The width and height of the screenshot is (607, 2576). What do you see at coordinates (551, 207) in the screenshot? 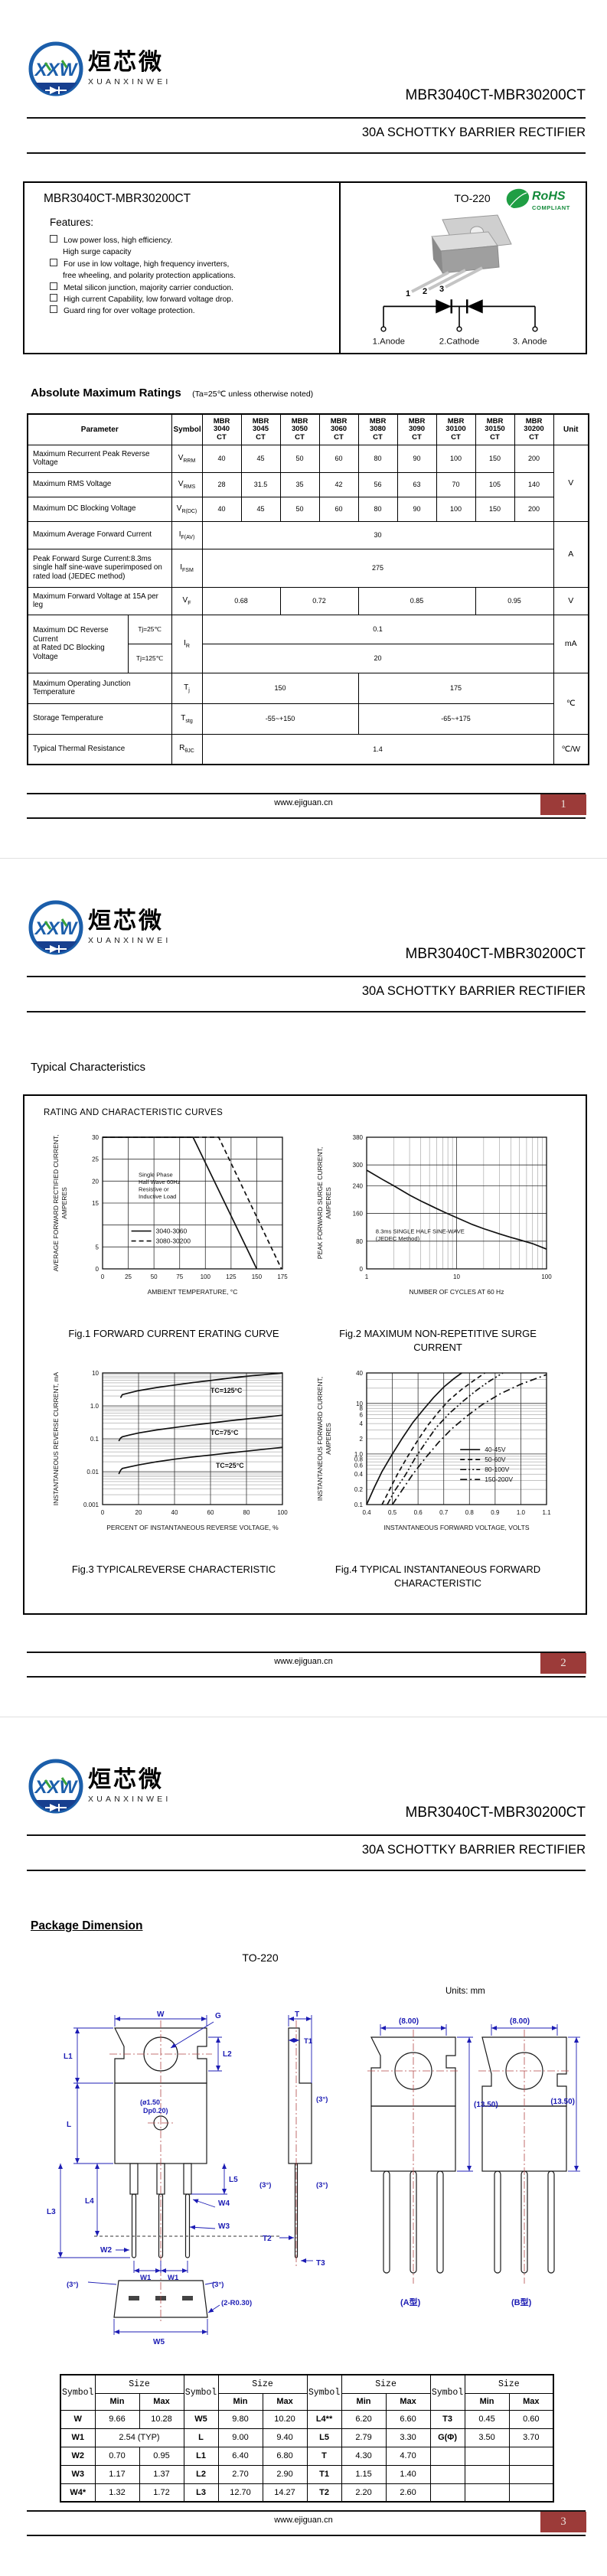
I see `rohs-subtitle: COMPLIANT` at bounding box center [551, 207].